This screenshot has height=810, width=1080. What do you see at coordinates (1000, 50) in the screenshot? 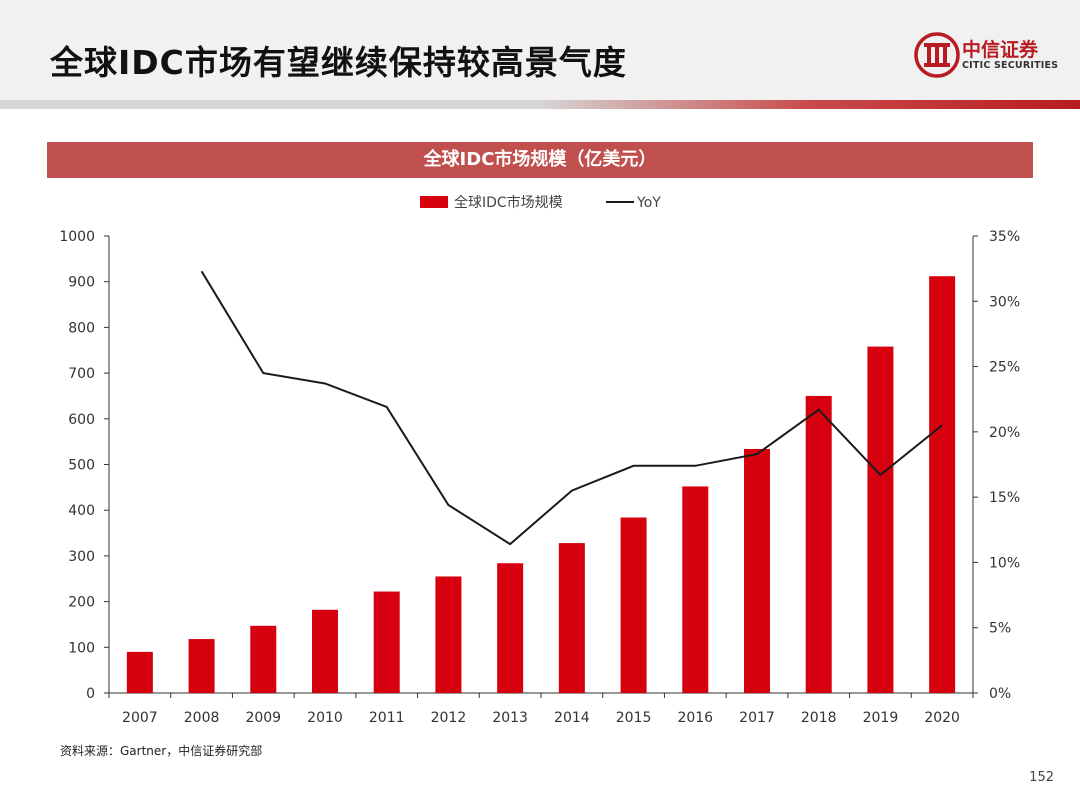
I see `logo-chinese-name: 中信证券` at bounding box center [1000, 50].